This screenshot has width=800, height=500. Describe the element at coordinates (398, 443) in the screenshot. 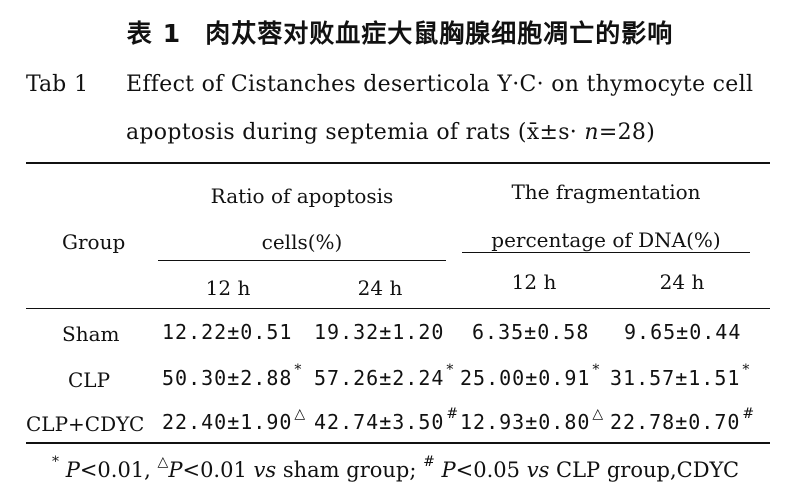

I see `table-bottom-rule` at that location.